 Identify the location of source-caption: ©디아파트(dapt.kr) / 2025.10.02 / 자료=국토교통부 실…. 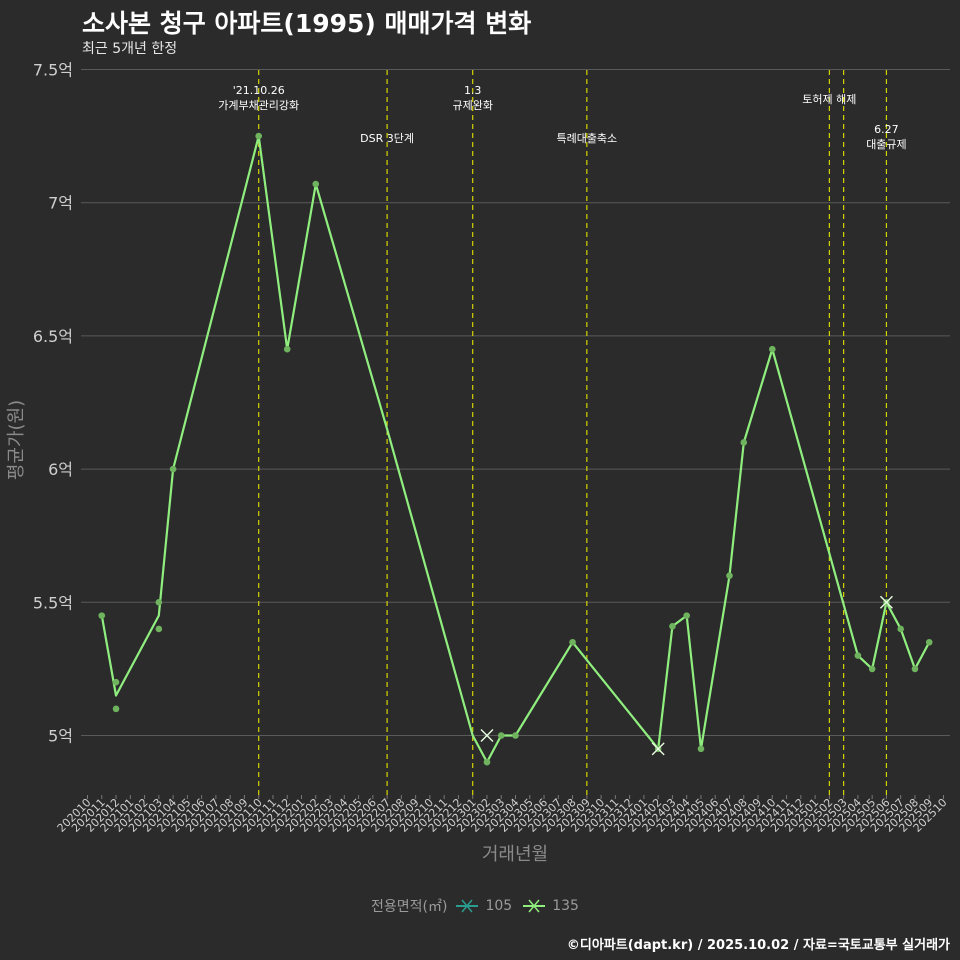
(758, 945).